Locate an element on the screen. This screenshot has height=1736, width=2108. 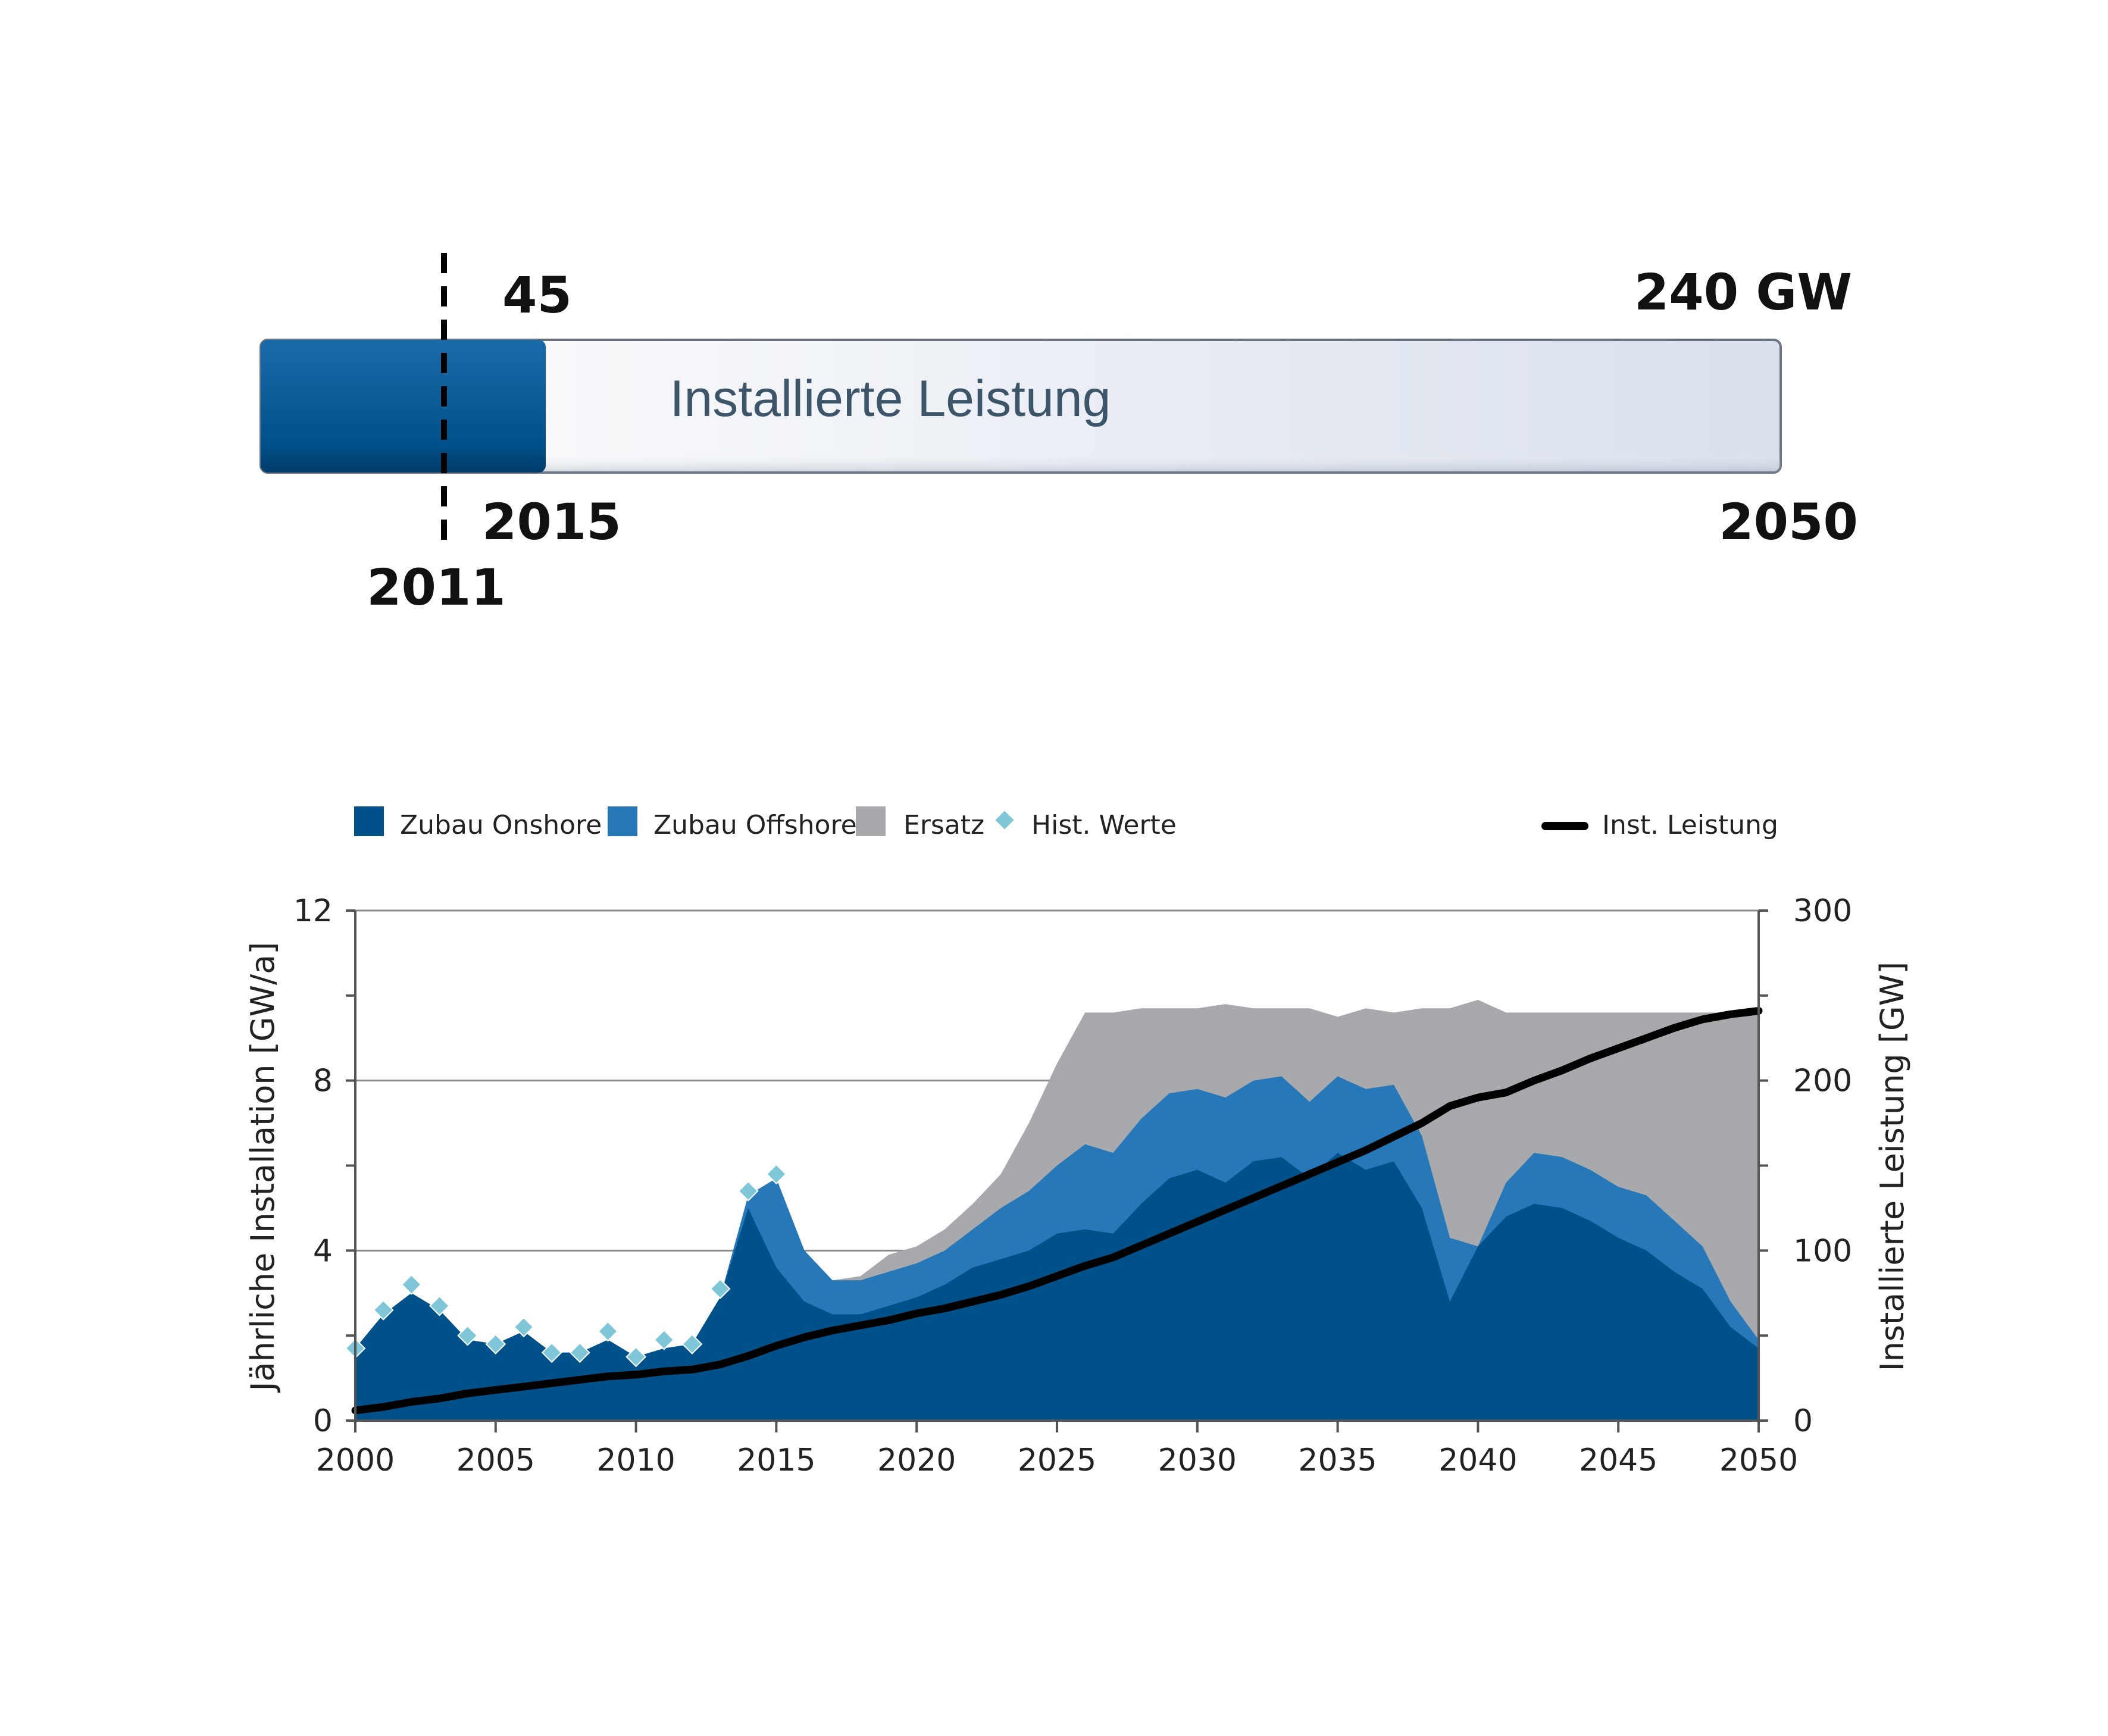
hist-point-2005 is located at coordinates (495, 1344).